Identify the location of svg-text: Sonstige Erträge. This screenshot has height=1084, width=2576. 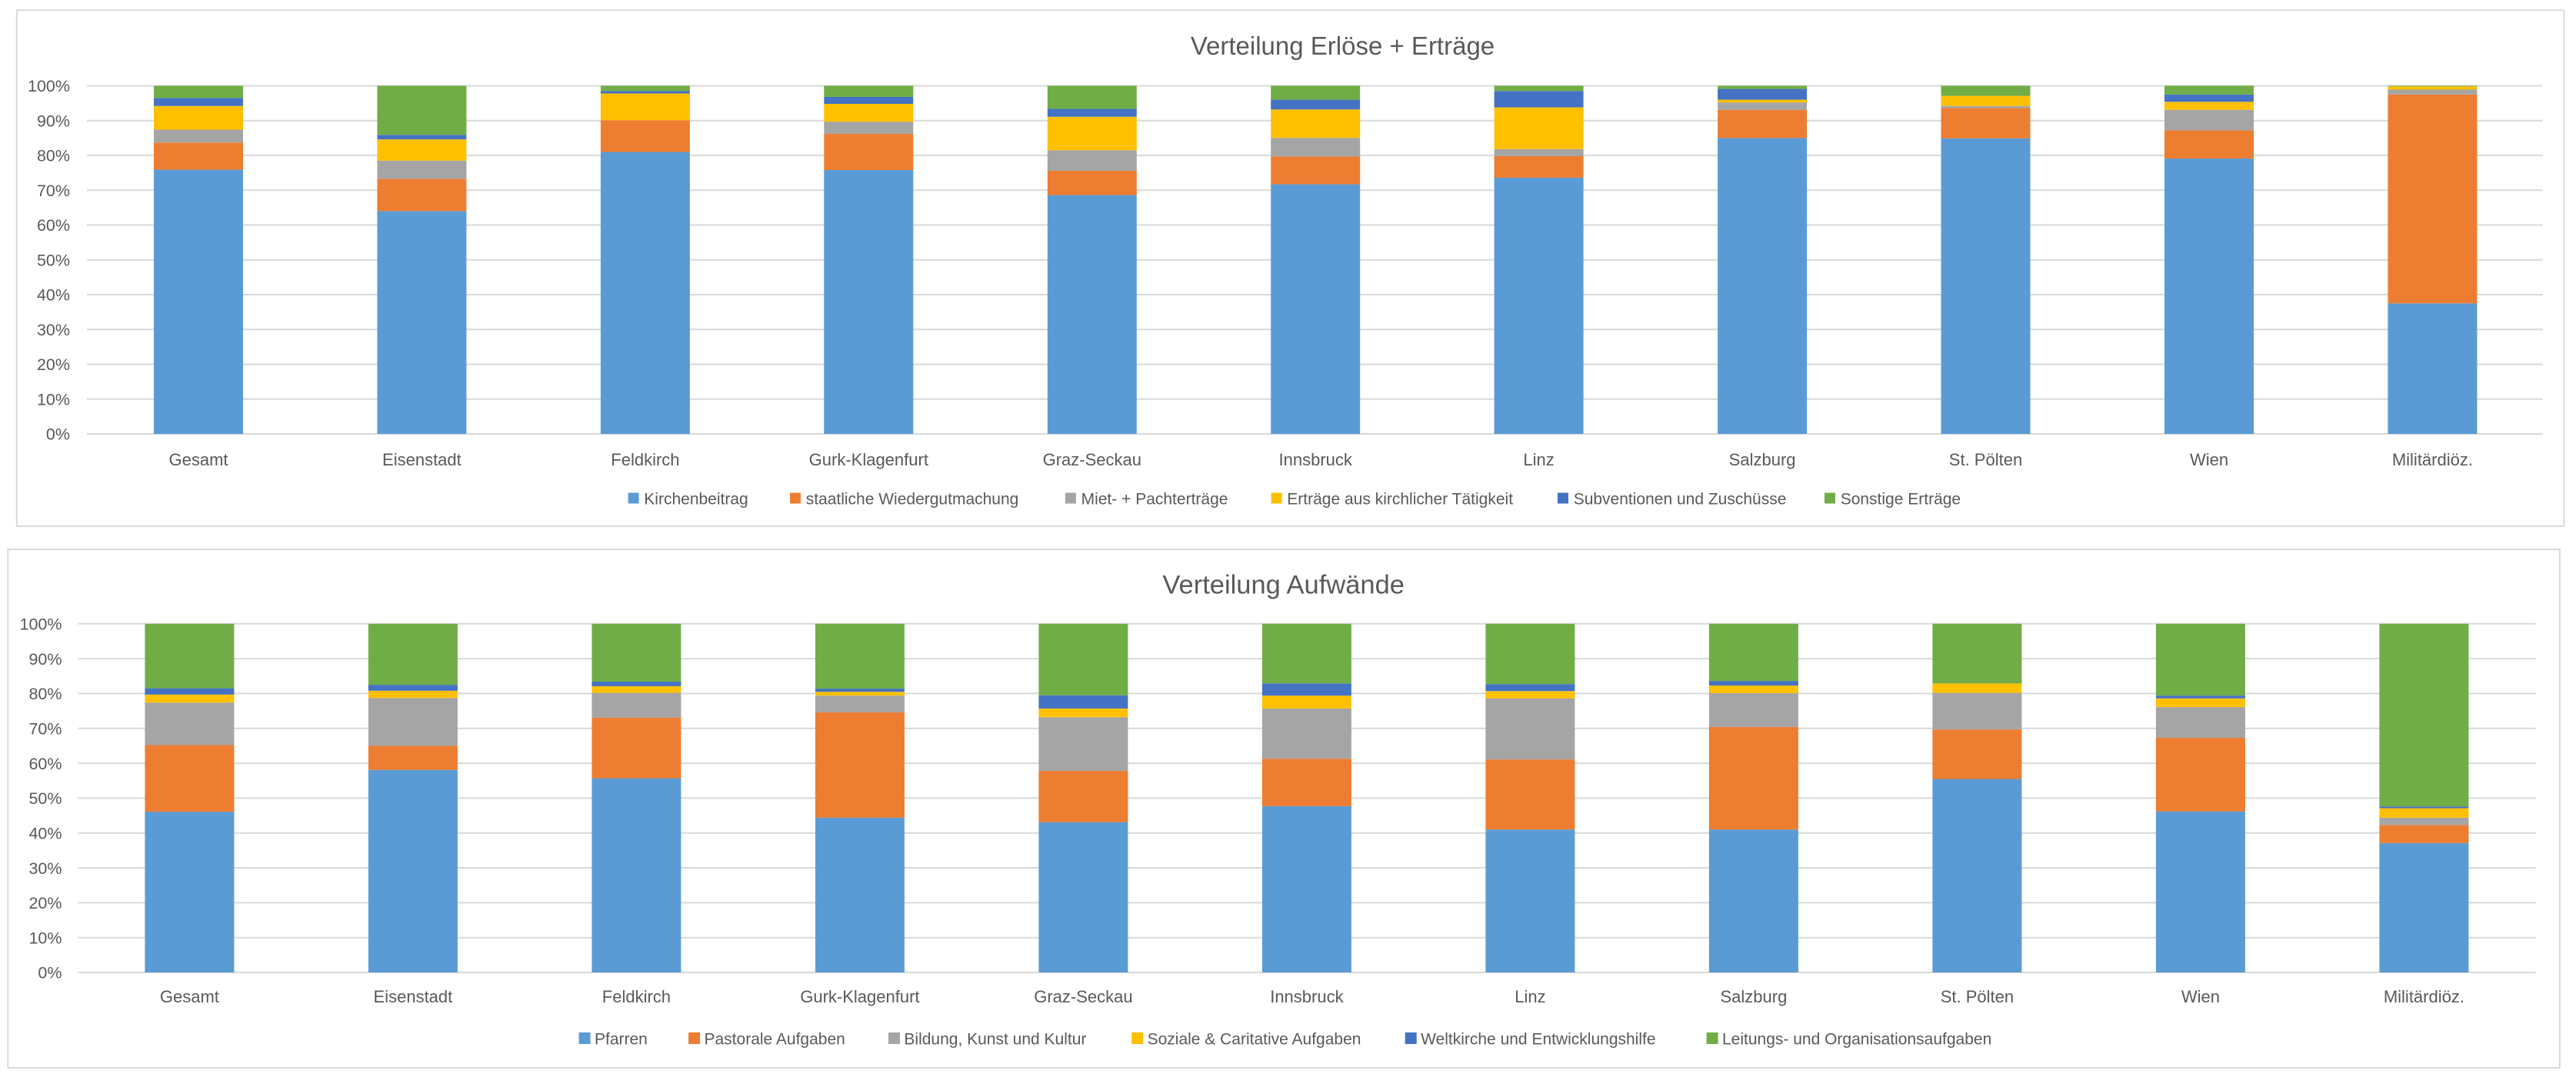
(1901, 500).